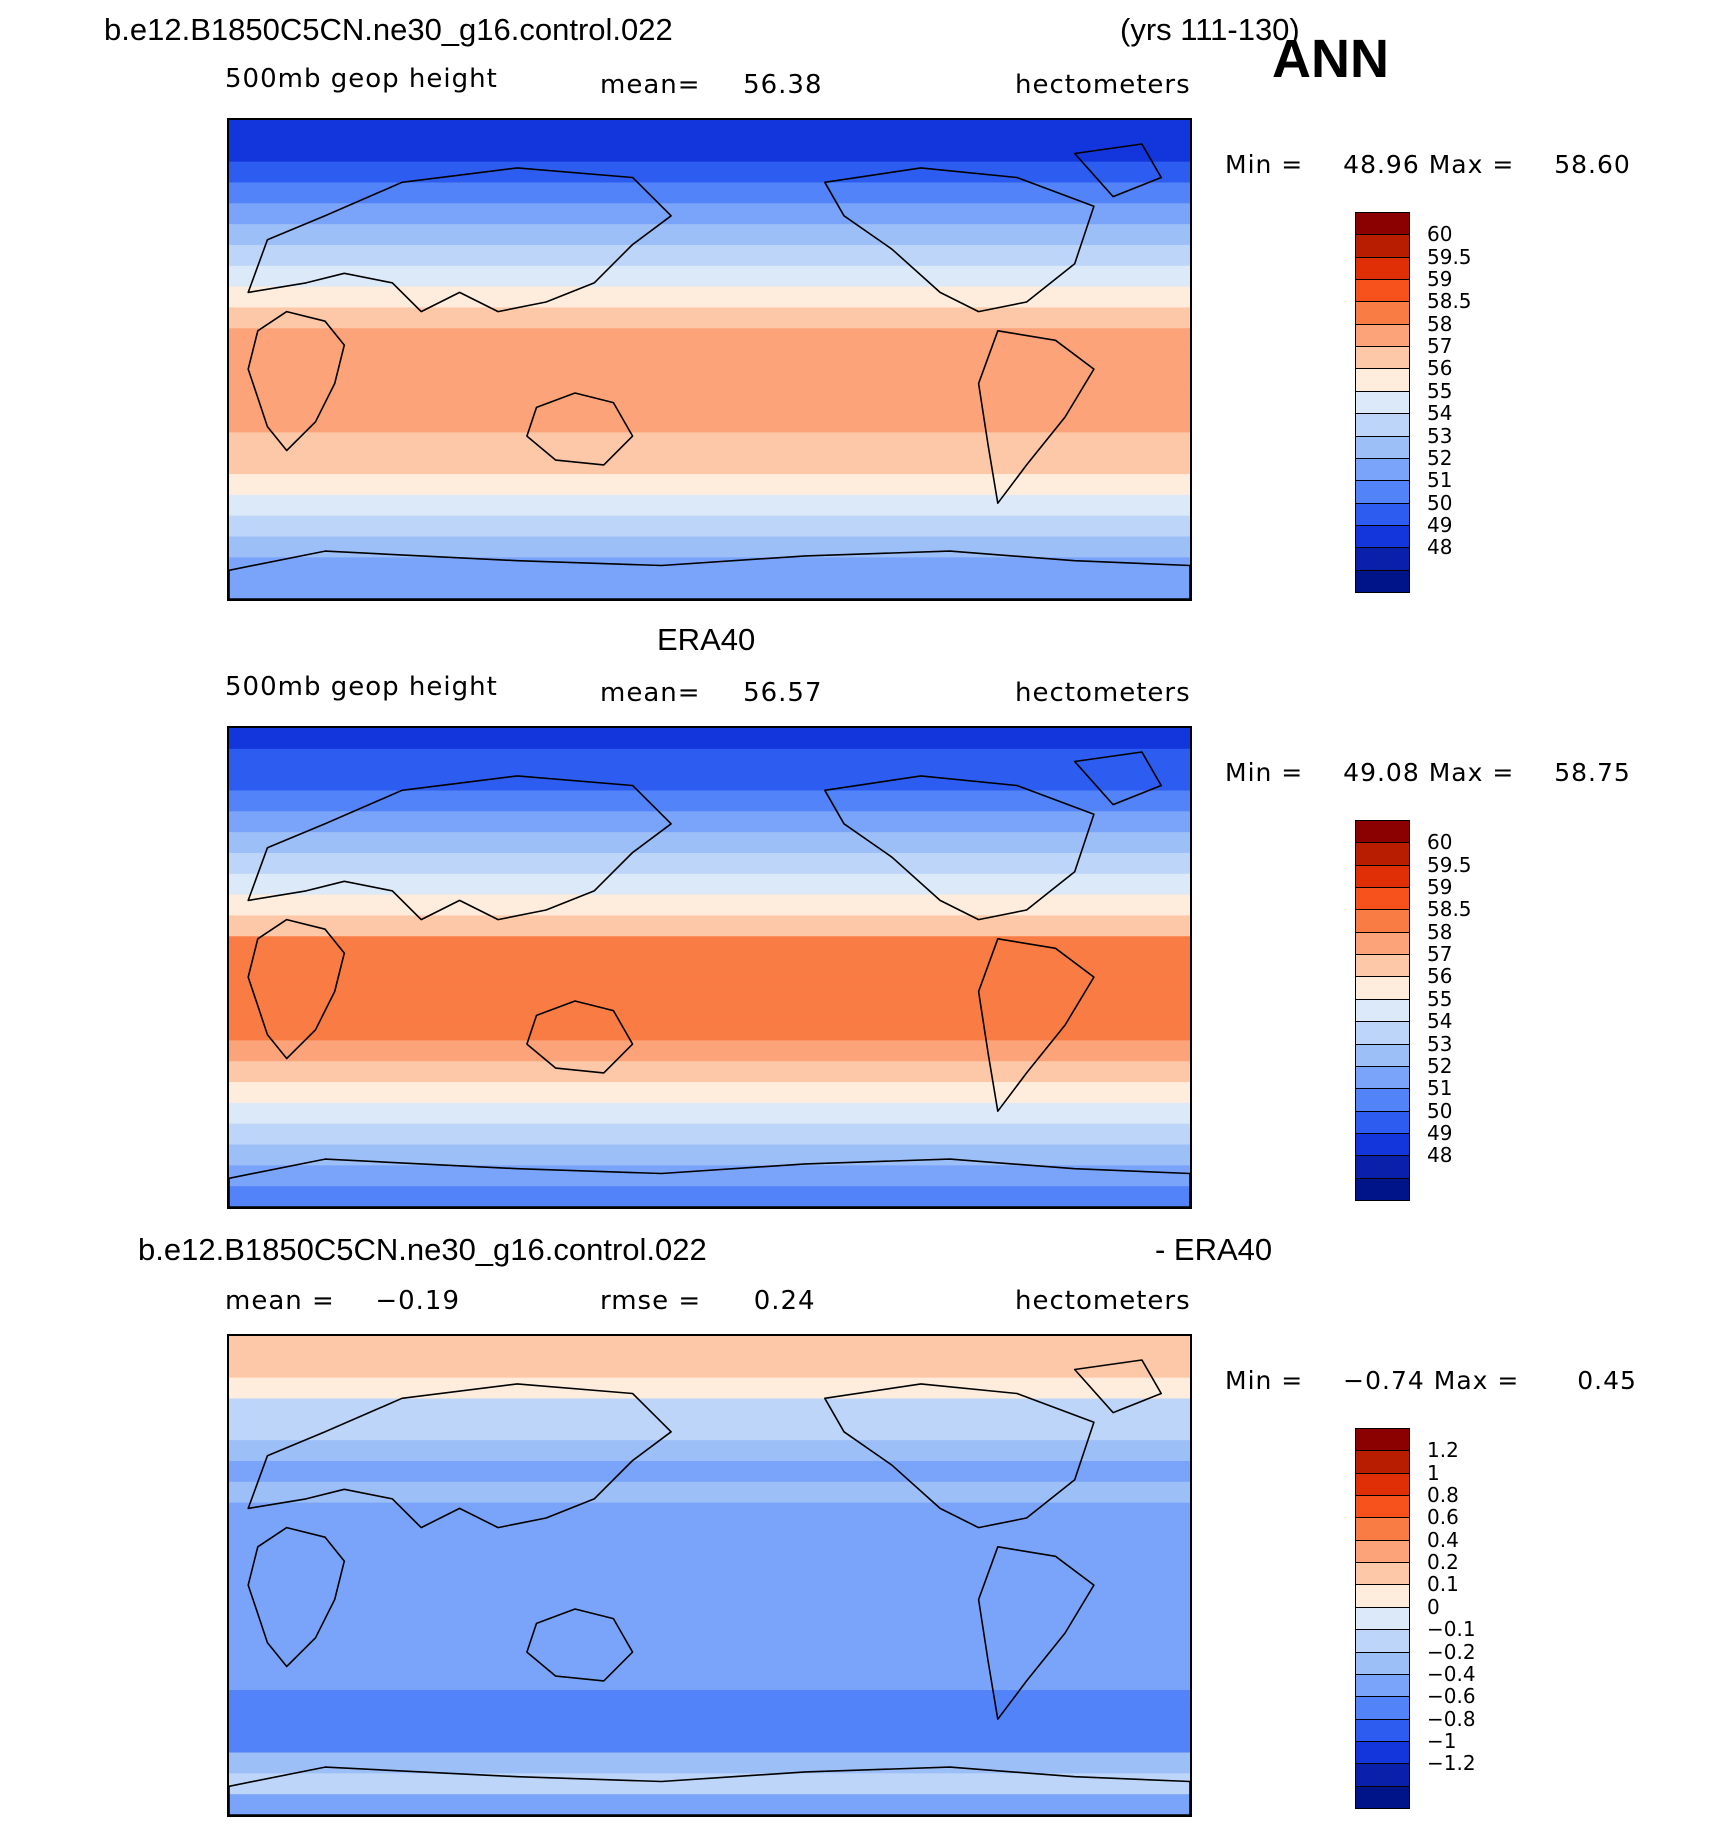 Image resolution: width=1710 pixels, height=1825 pixels. What do you see at coordinates (1381, 772) in the screenshot?
I see `panel2-min-value: 49.08` at bounding box center [1381, 772].